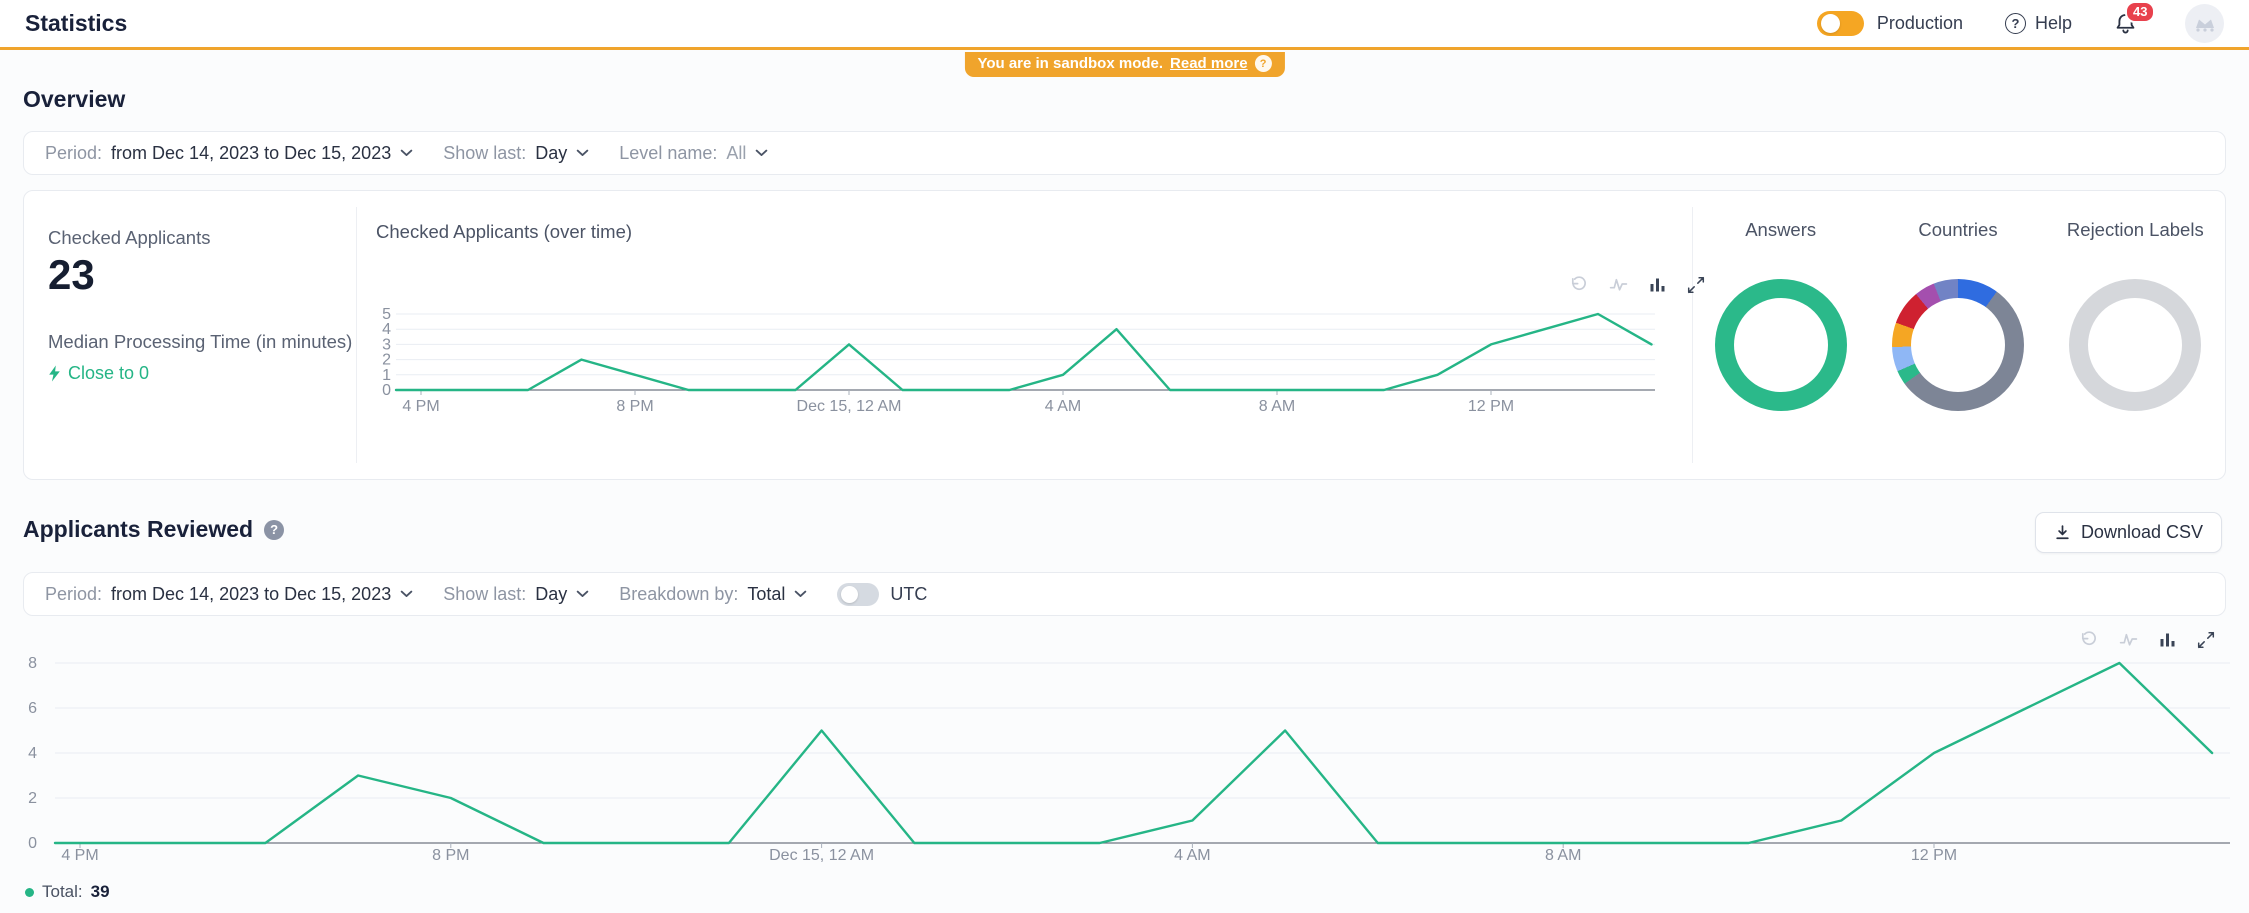  Describe the element at coordinates (74, 99) in the screenshot. I see `overview-heading-text: Overview` at that location.